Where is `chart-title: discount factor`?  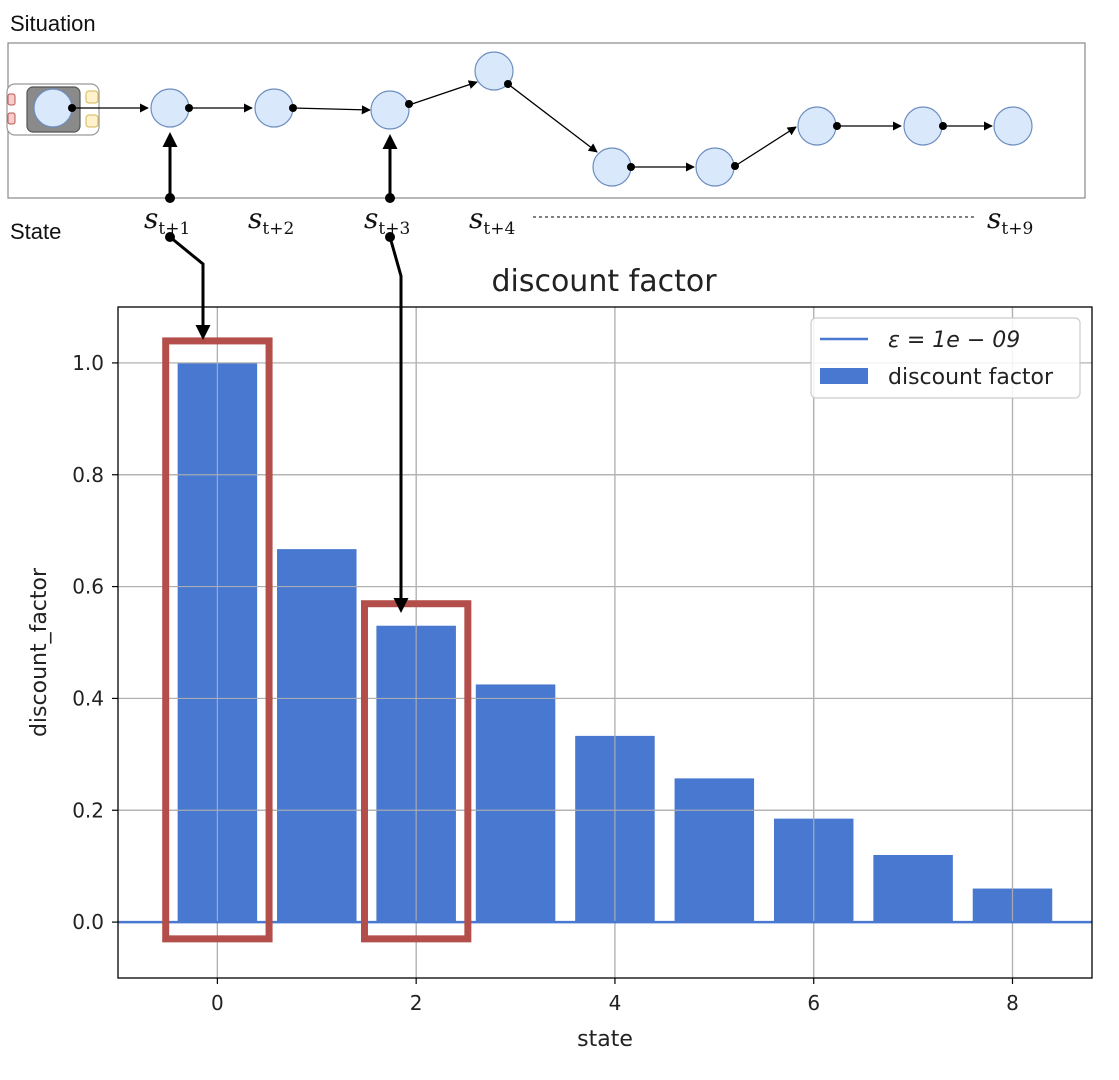
chart-title: discount factor is located at coordinates (604, 281).